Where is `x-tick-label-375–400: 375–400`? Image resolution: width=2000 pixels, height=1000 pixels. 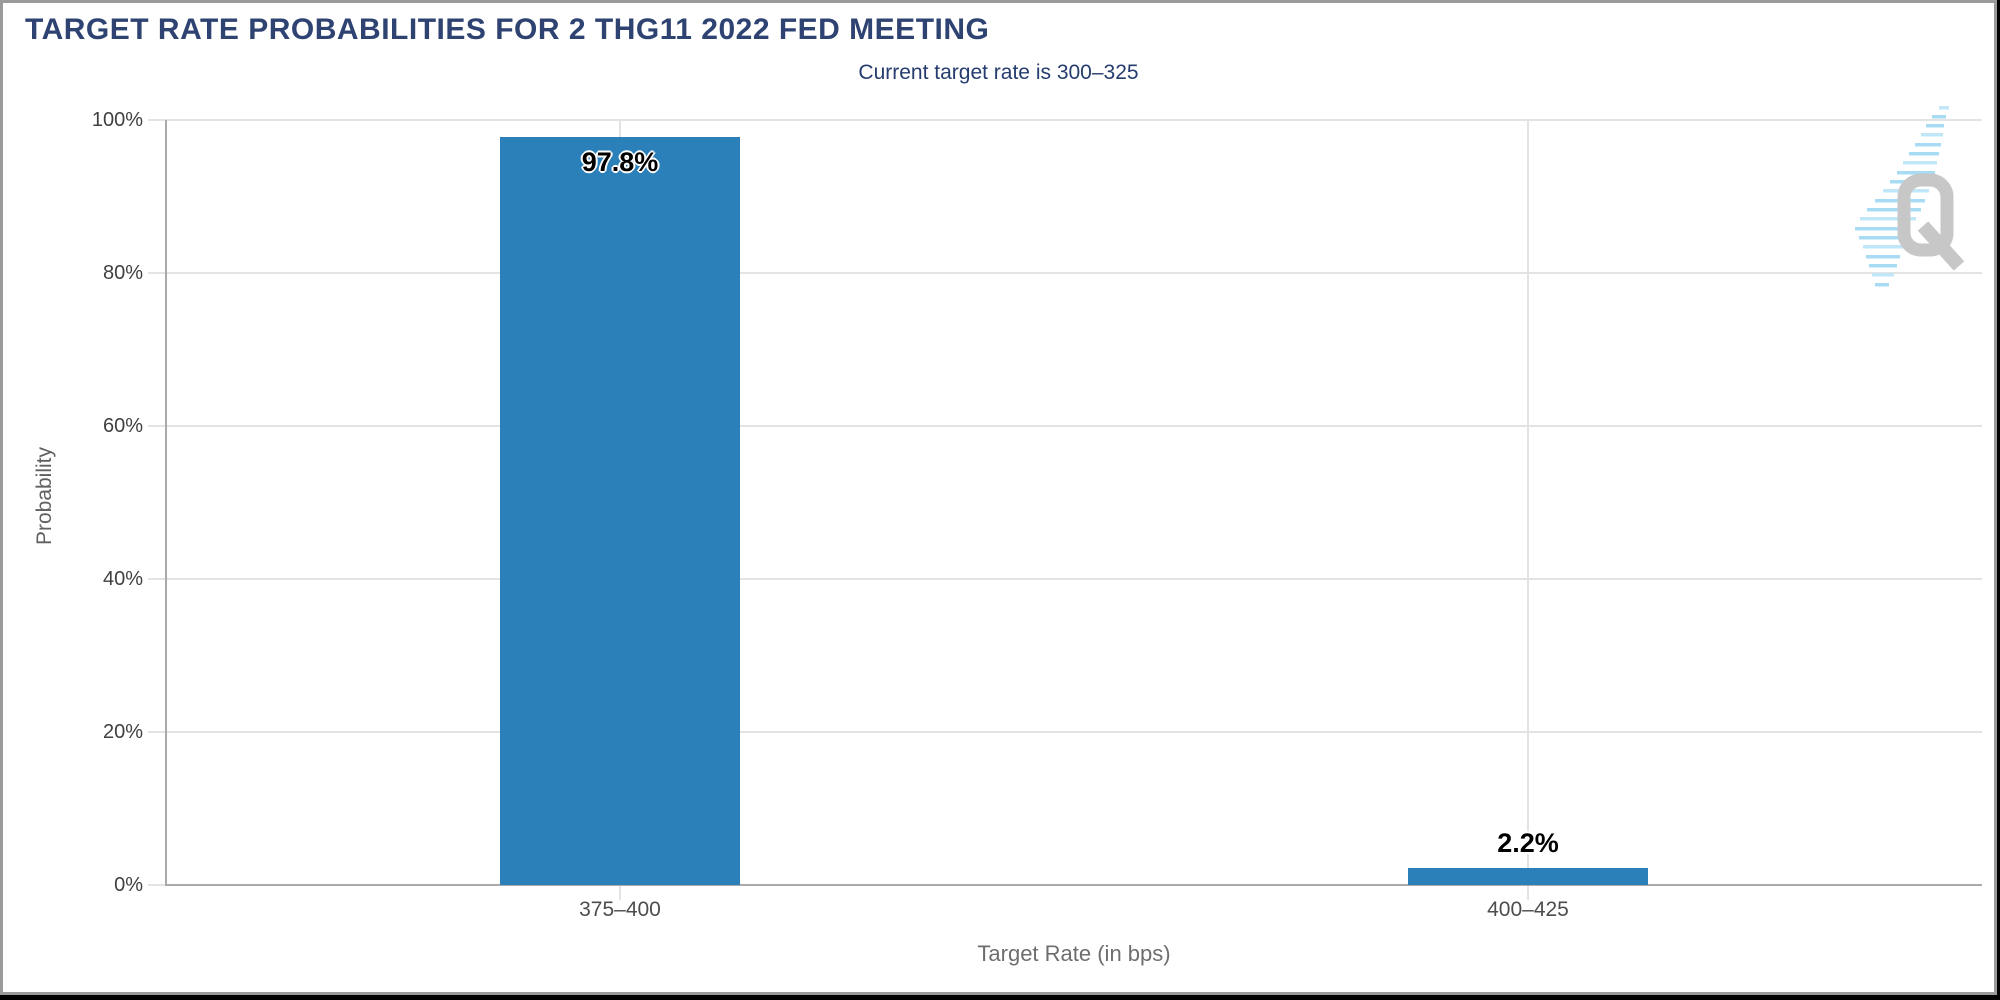 x-tick-label-375–400: 375–400 is located at coordinates (620, 909).